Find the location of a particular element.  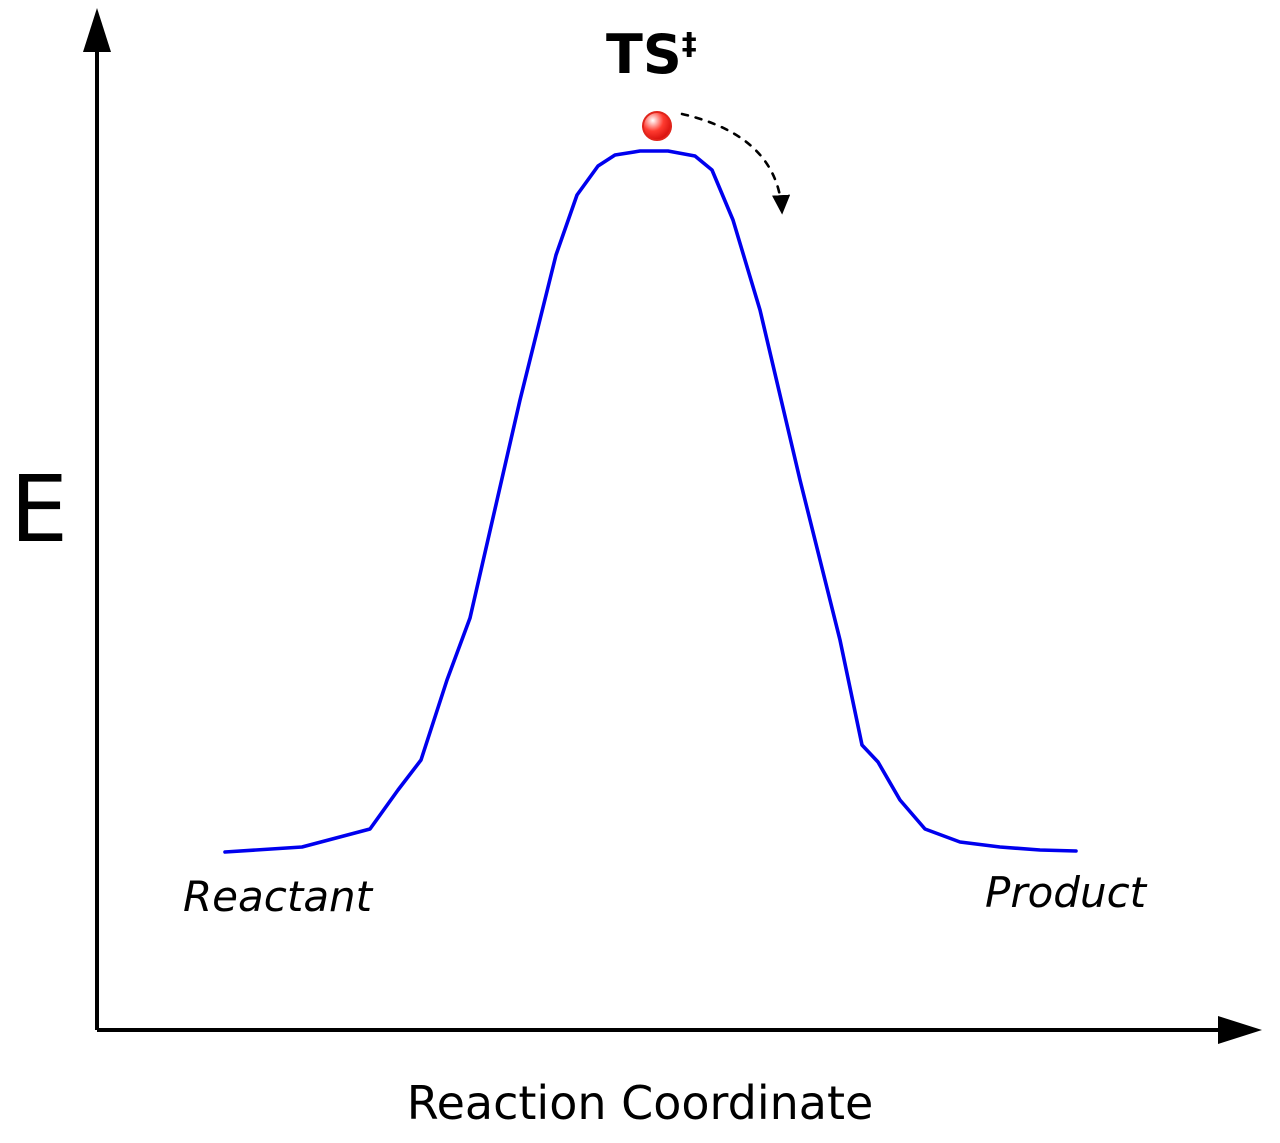

transition-state-label-text: TS is located at coordinates (644, 54).